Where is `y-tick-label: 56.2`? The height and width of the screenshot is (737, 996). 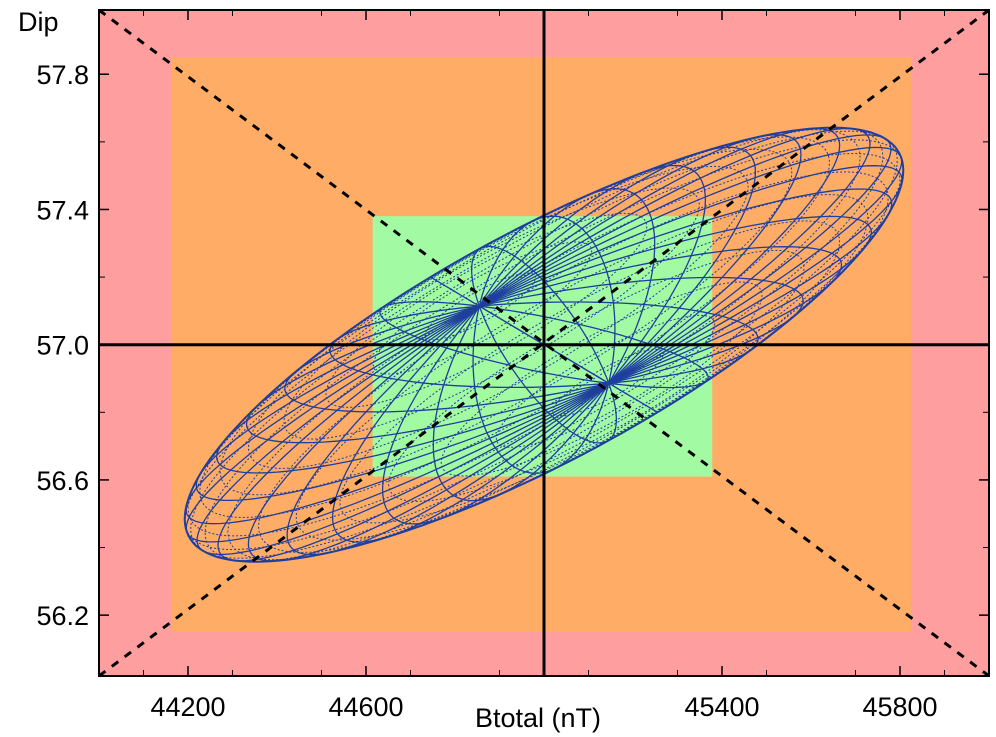 y-tick-label: 56.2 is located at coordinates (62, 616).